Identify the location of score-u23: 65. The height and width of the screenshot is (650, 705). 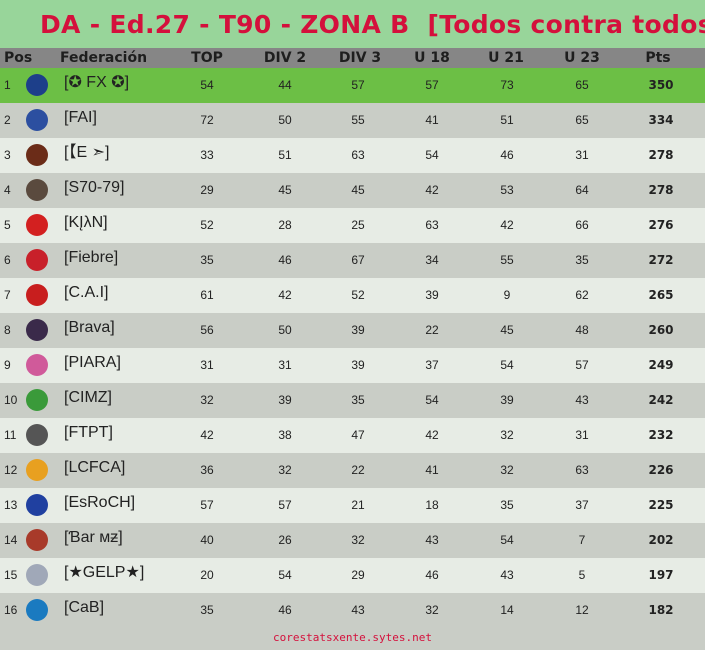
(582, 120).